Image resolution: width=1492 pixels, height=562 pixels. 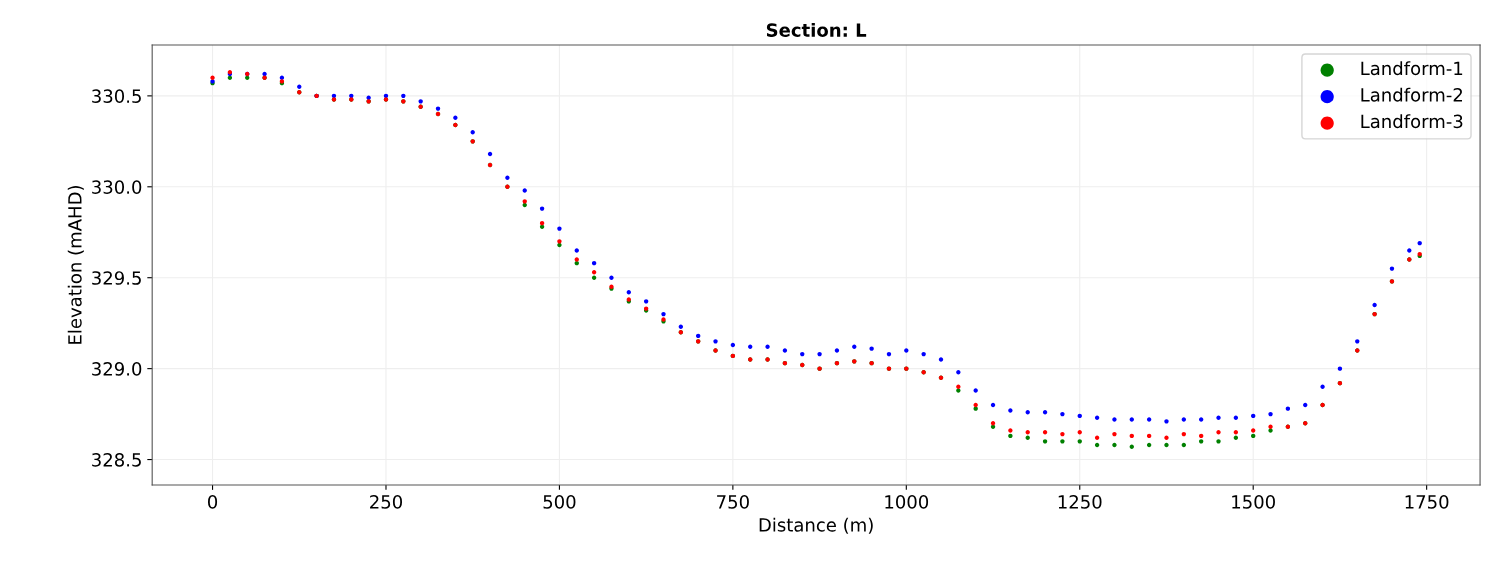 I want to click on legend-label: Landform-3, so click(x=1412, y=121).